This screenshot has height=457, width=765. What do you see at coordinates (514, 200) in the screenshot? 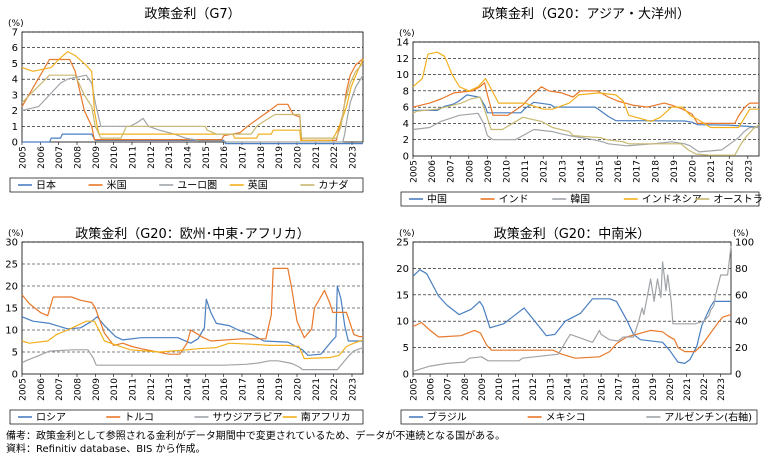
I see `legend-label: インド` at bounding box center [514, 200].